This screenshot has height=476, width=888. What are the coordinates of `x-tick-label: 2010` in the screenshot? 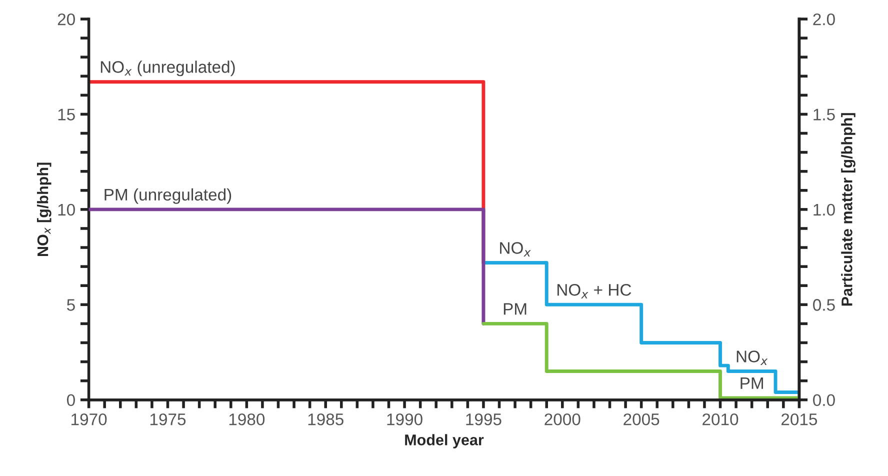 It's located at (720, 419).